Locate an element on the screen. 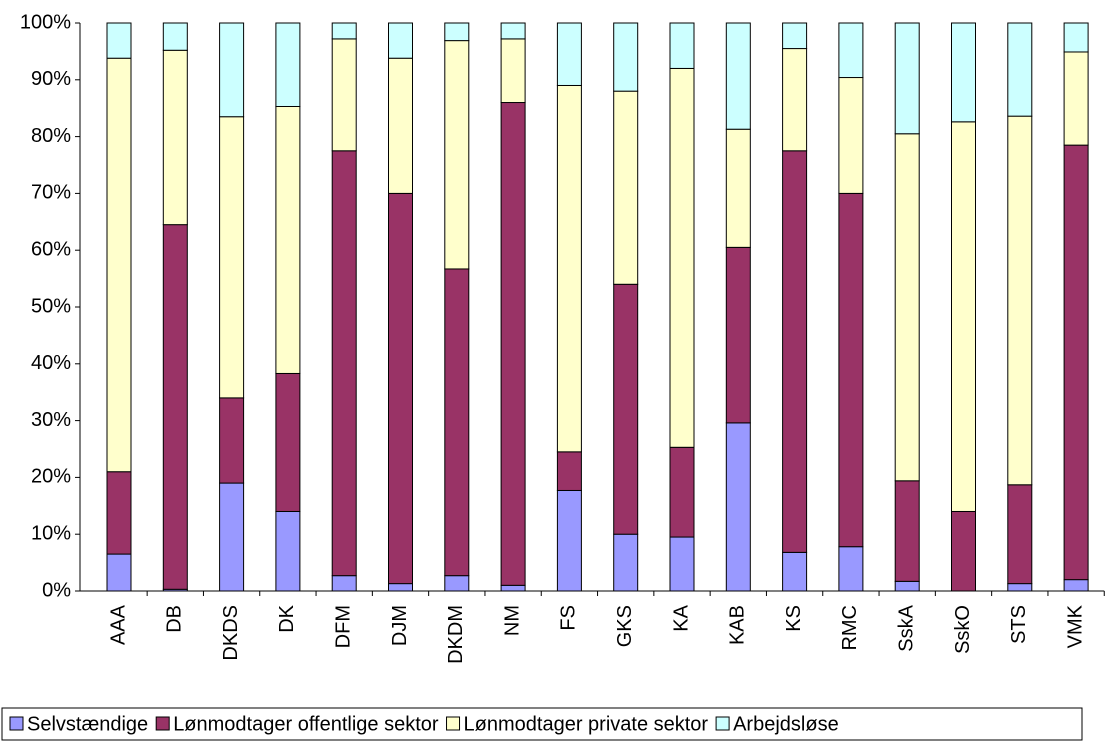  x-tick-label: GKS is located at coordinates (625, 626).